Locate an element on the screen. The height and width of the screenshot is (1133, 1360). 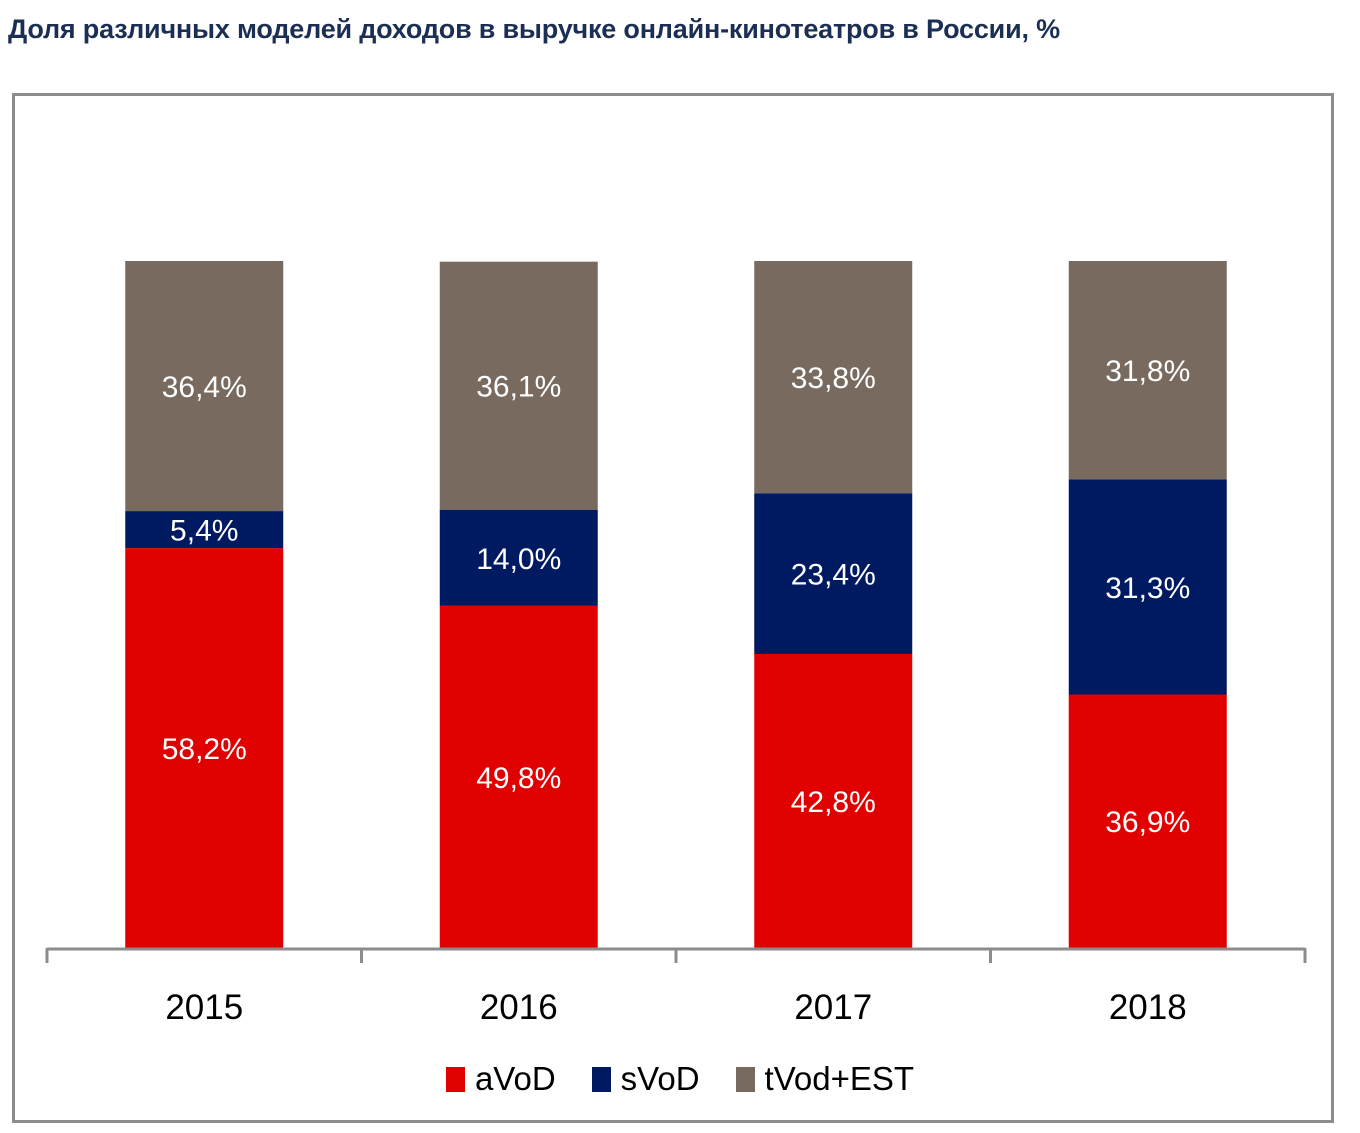
data-label: 31,3% is located at coordinates (1147, 588).